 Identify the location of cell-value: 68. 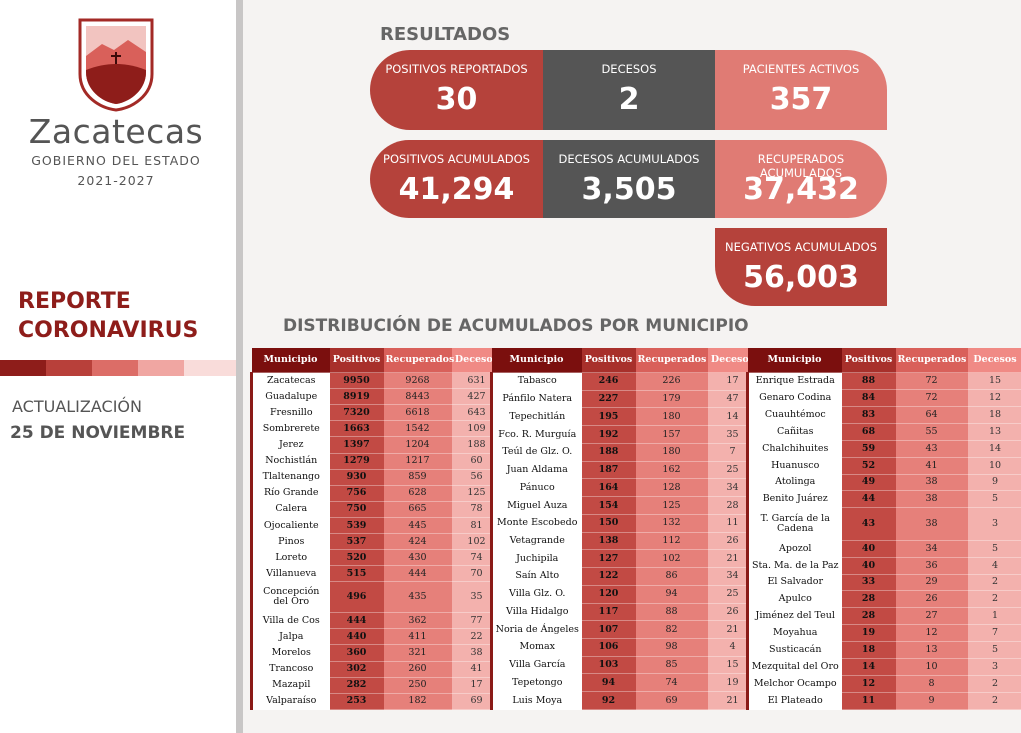
(868, 432).